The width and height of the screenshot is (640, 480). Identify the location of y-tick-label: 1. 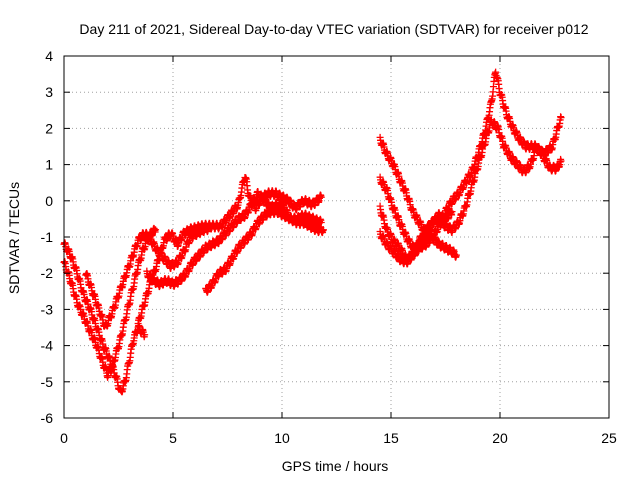
(49, 165).